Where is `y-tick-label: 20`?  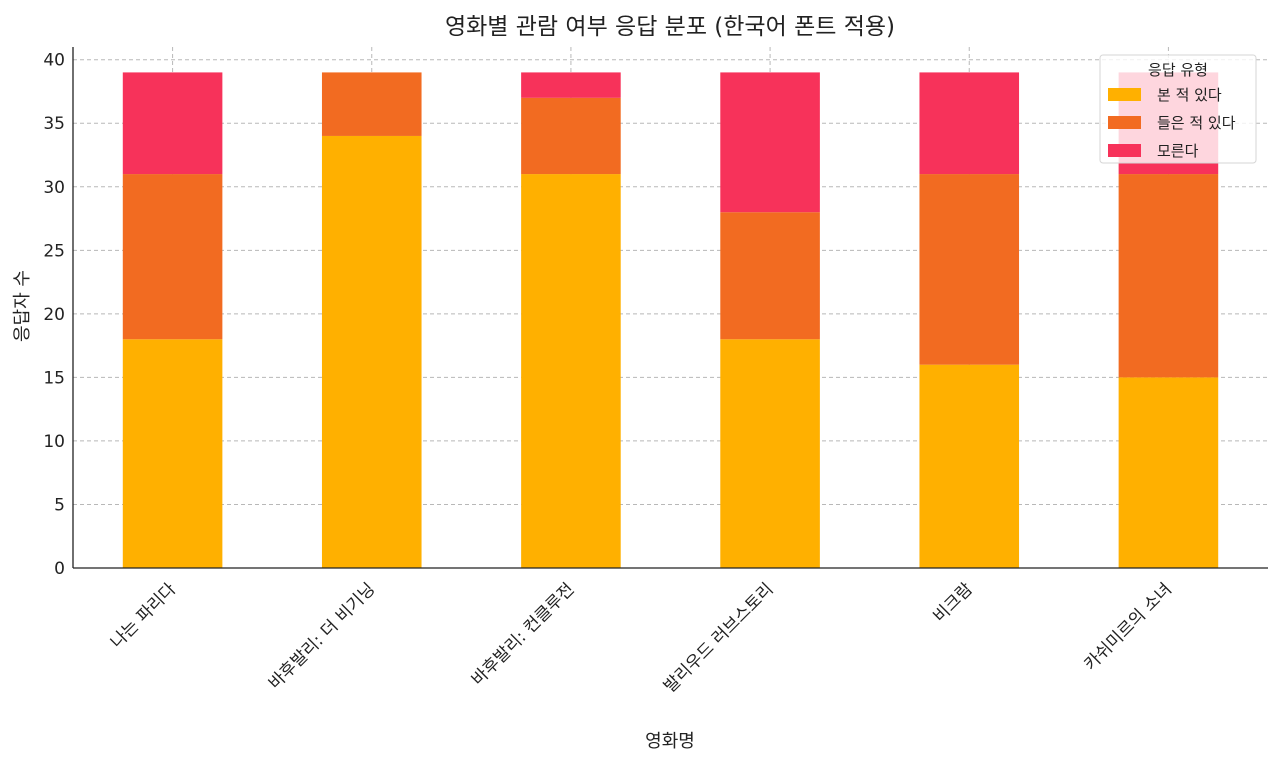 y-tick-label: 20 is located at coordinates (54, 315).